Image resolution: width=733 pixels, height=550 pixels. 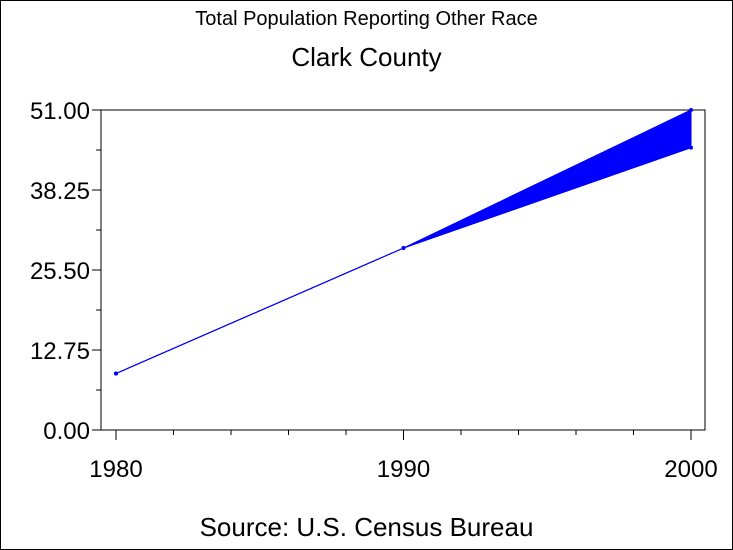 What do you see at coordinates (115, 469) in the screenshot?
I see `x-tick-label: 1980` at bounding box center [115, 469].